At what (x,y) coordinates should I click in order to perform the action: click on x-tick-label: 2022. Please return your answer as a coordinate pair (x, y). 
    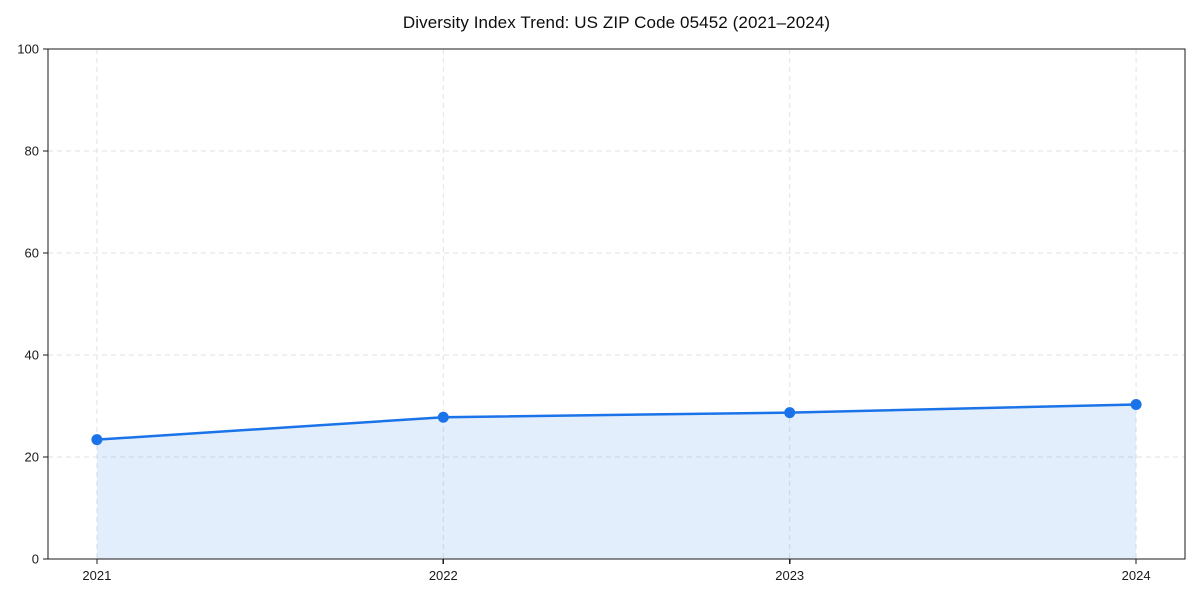
    Looking at the image, I should click on (443, 575).